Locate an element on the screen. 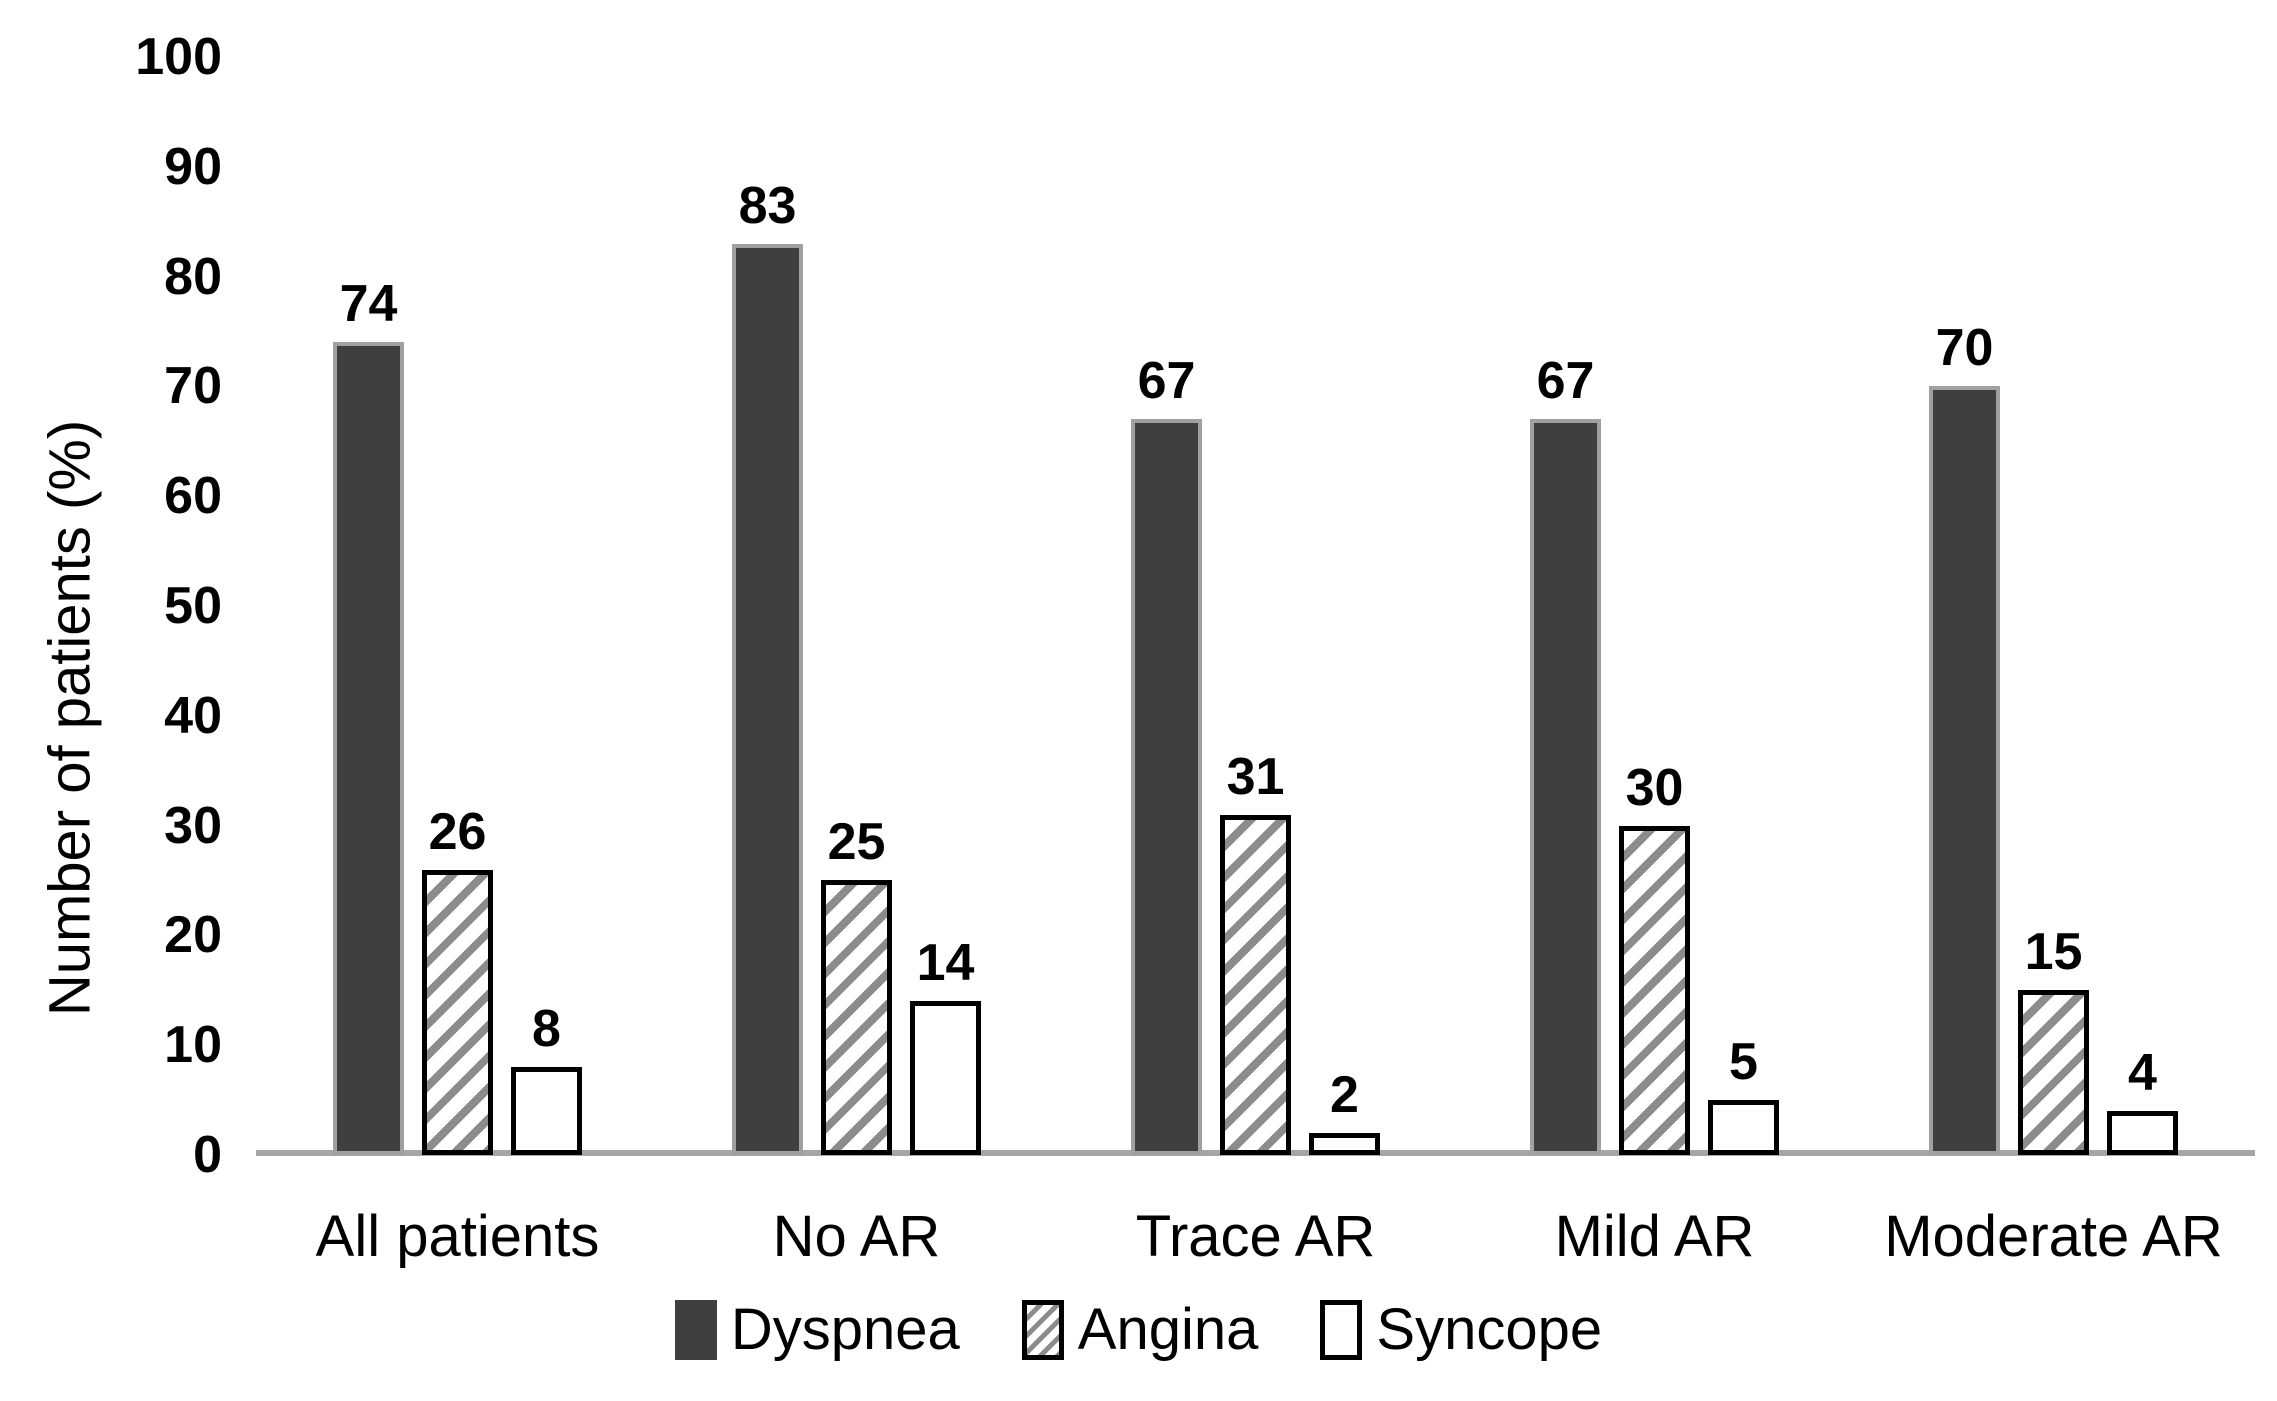 This screenshot has width=2277, height=1401. legend-swatch-angina is located at coordinates (1042, 1330).